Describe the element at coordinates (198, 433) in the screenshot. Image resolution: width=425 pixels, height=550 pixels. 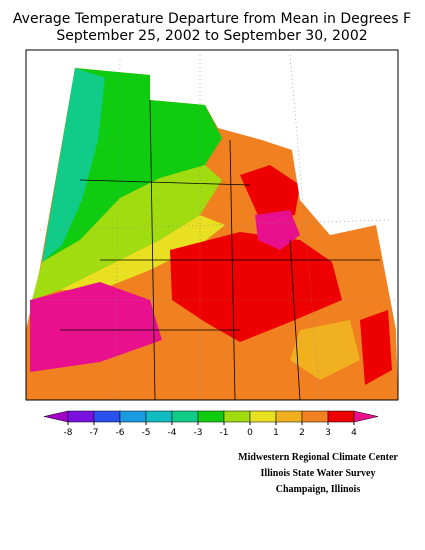
I see `legend-tick-label: -3` at that location.